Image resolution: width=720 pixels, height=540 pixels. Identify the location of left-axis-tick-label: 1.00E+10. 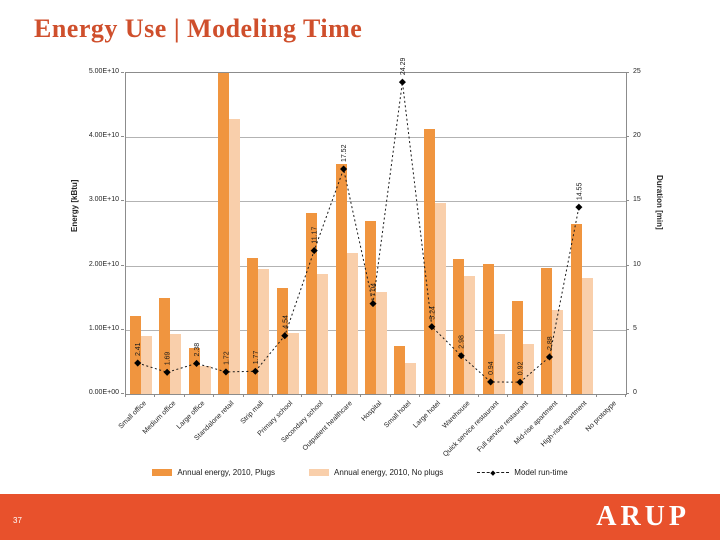
(103, 328).